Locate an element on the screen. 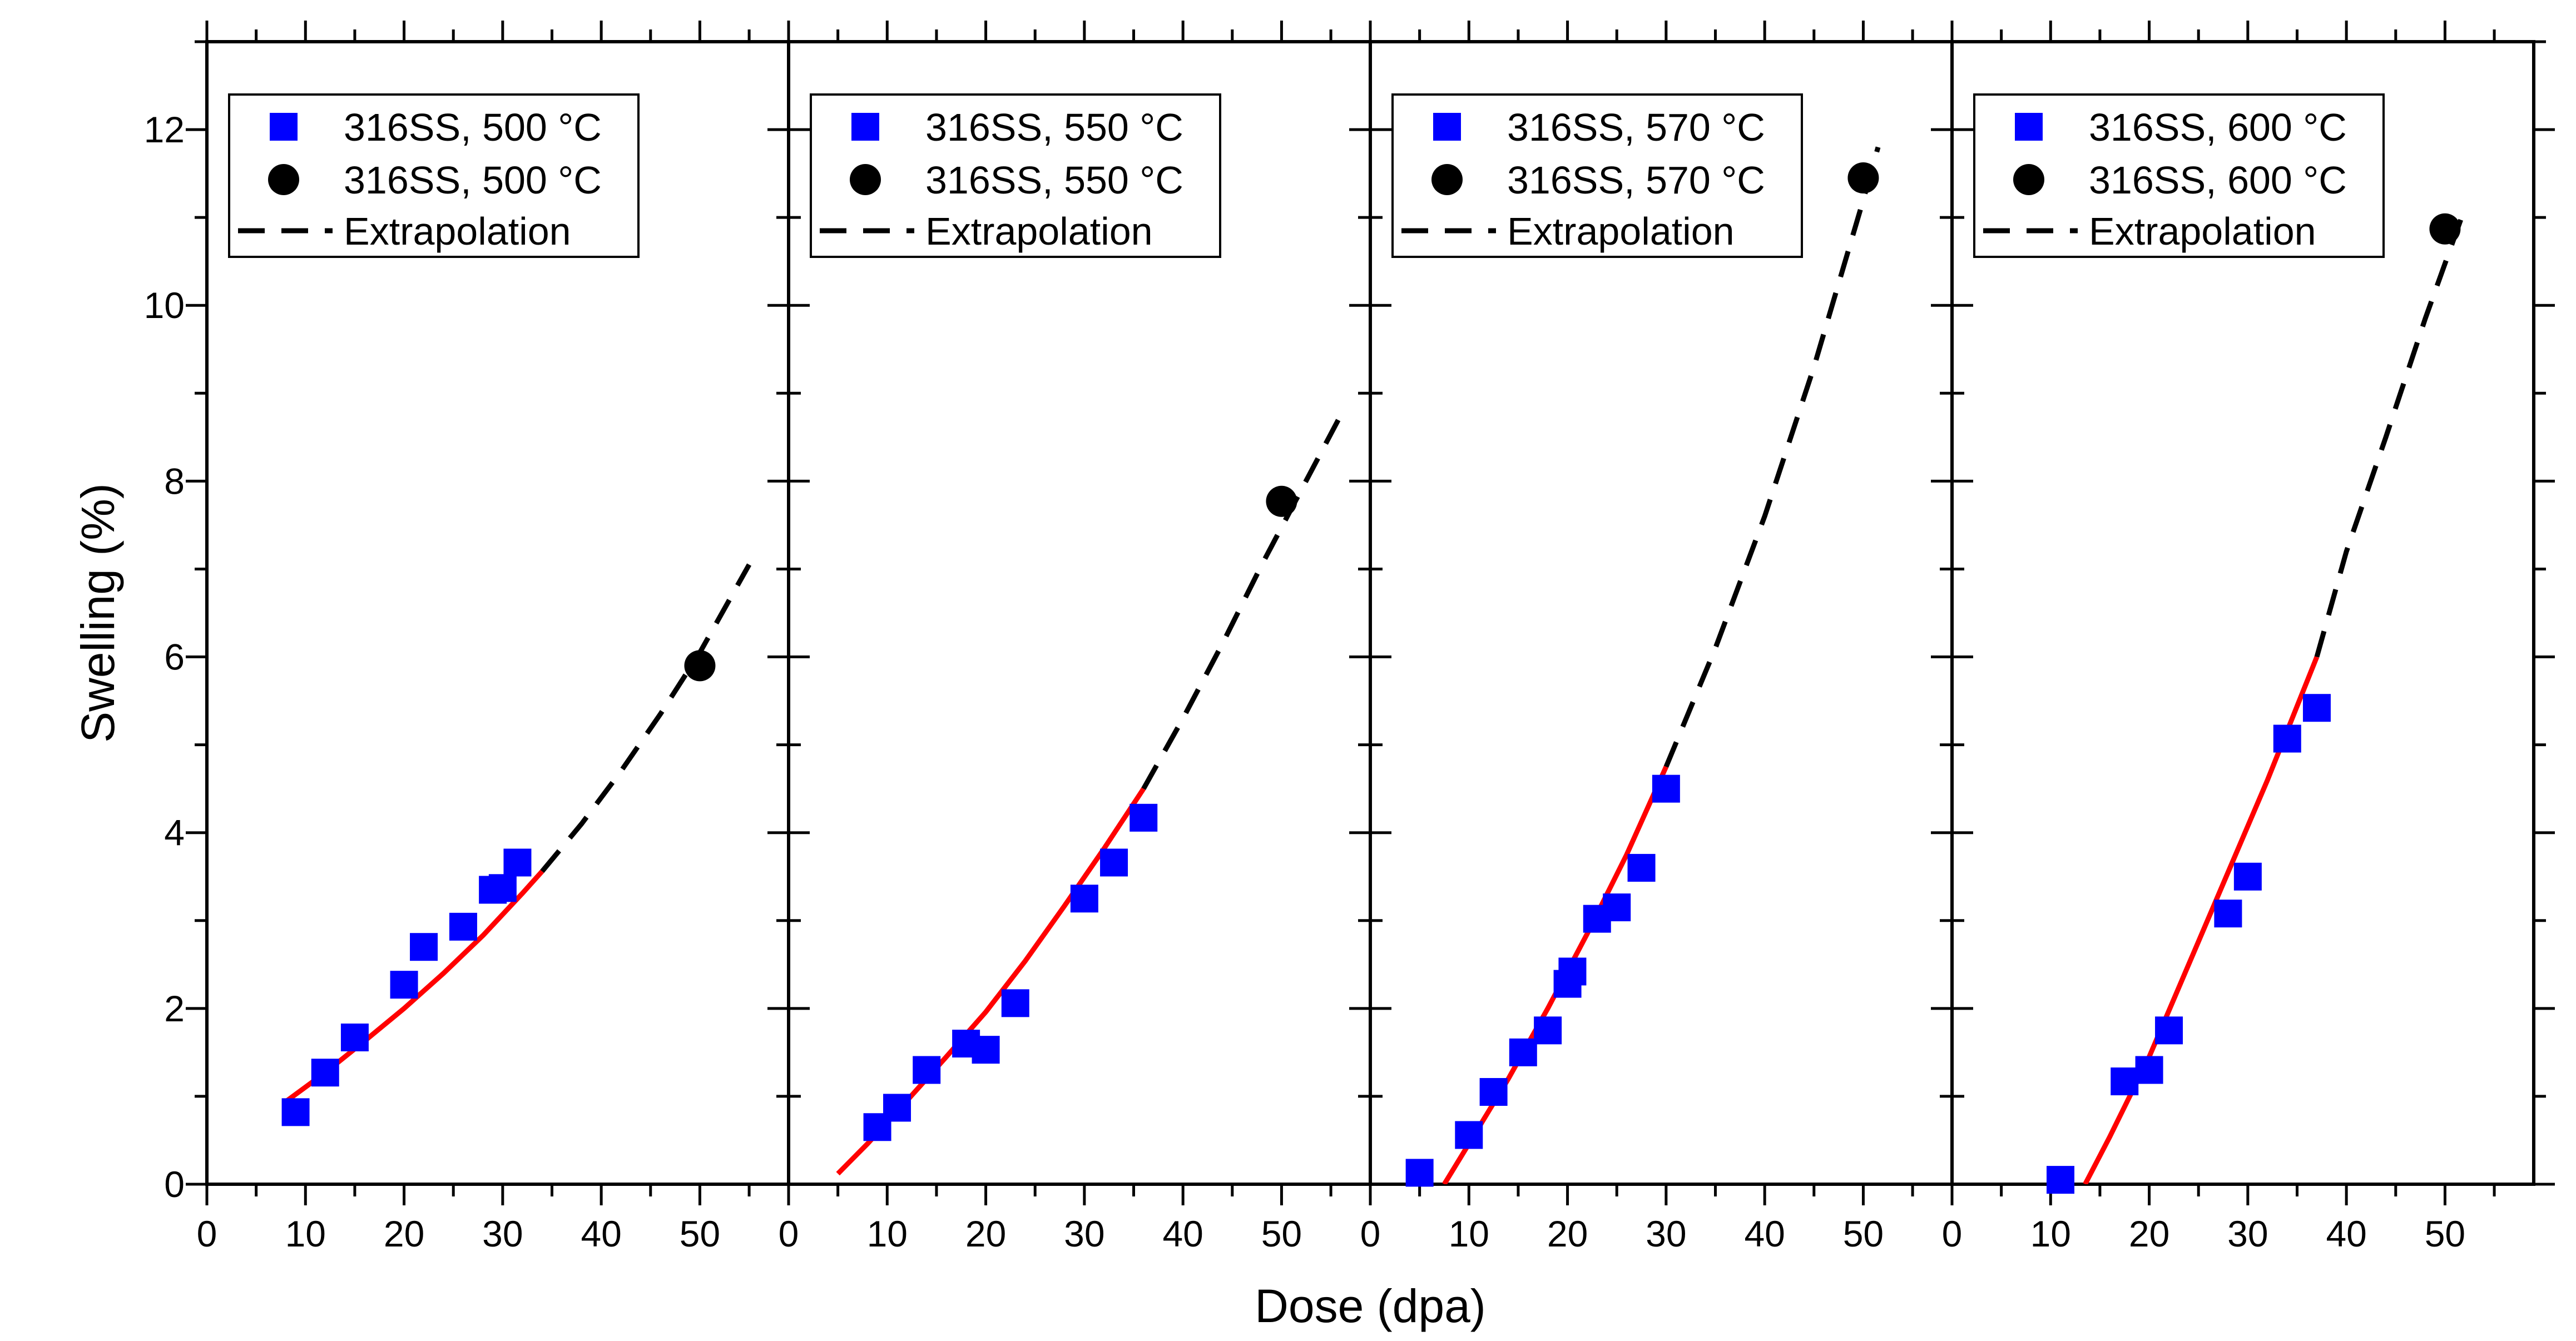  fit-curve is located at coordinates (2201, 919).